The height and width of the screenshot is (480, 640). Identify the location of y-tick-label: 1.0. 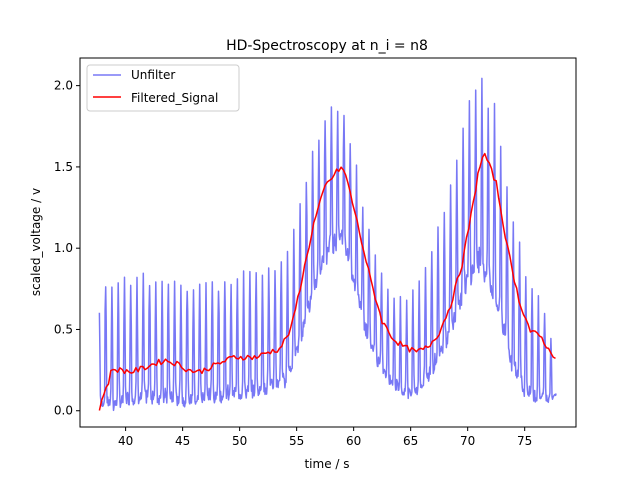
(63, 248).